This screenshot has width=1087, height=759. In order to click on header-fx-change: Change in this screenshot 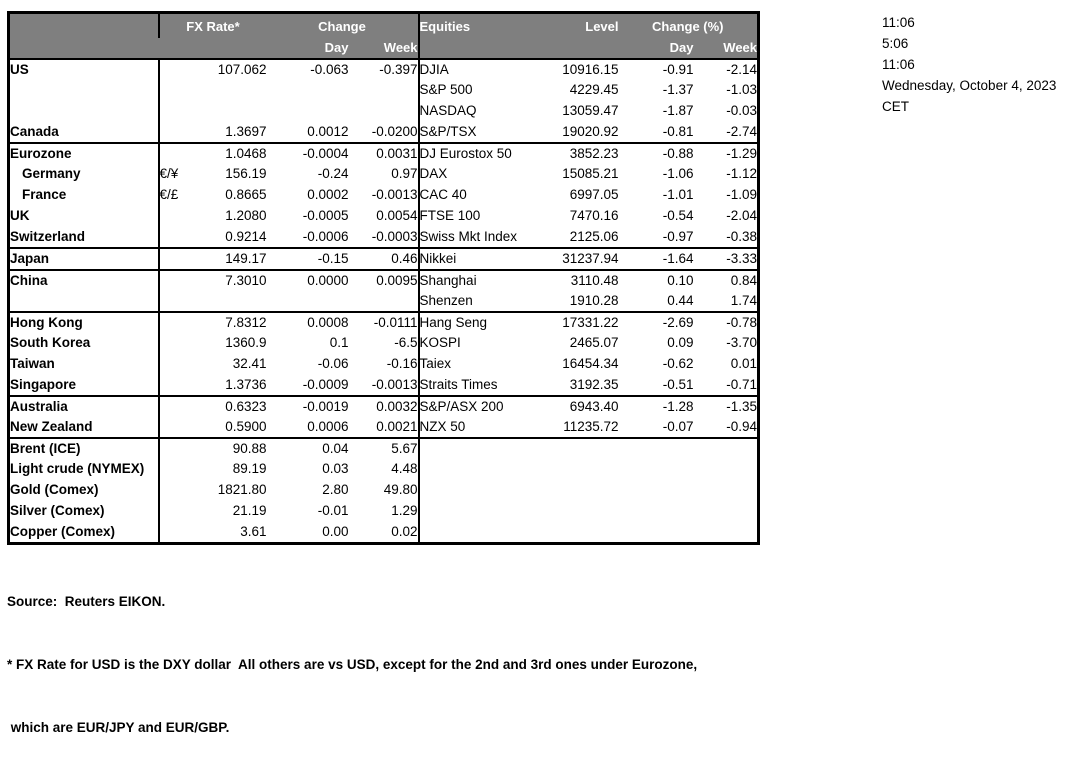, I will do `click(342, 25)`.